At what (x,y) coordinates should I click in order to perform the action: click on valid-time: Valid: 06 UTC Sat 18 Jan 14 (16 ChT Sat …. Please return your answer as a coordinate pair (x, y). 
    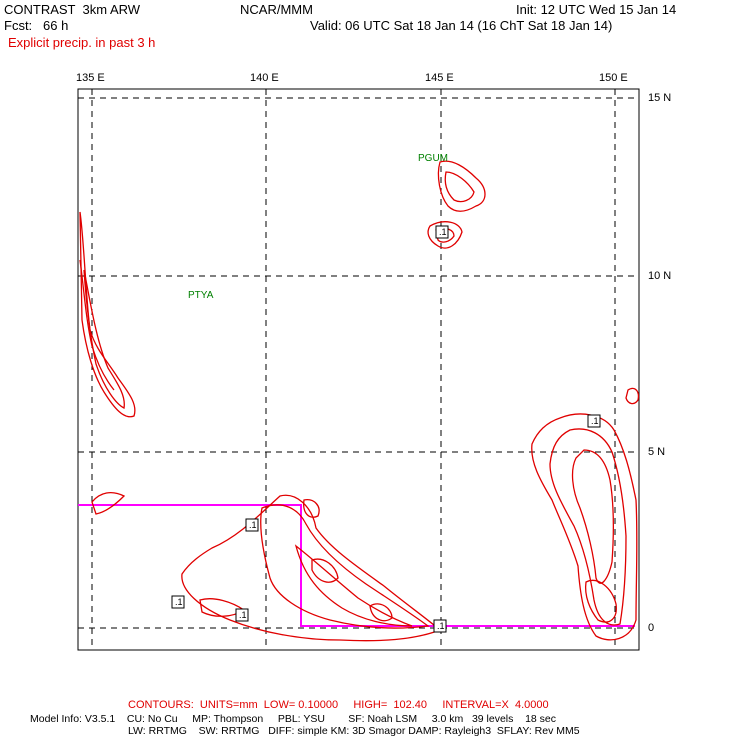
    Looking at the image, I should click on (461, 25).